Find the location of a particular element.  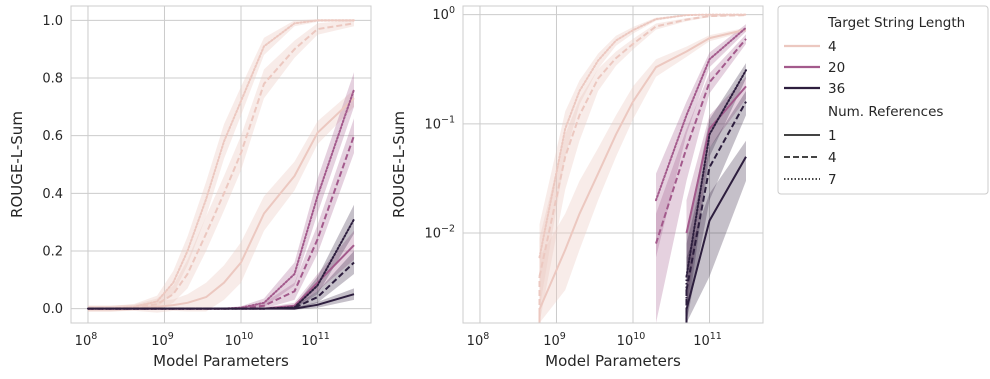

y-tick-label: 1.0 is located at coordinates (52, 21).